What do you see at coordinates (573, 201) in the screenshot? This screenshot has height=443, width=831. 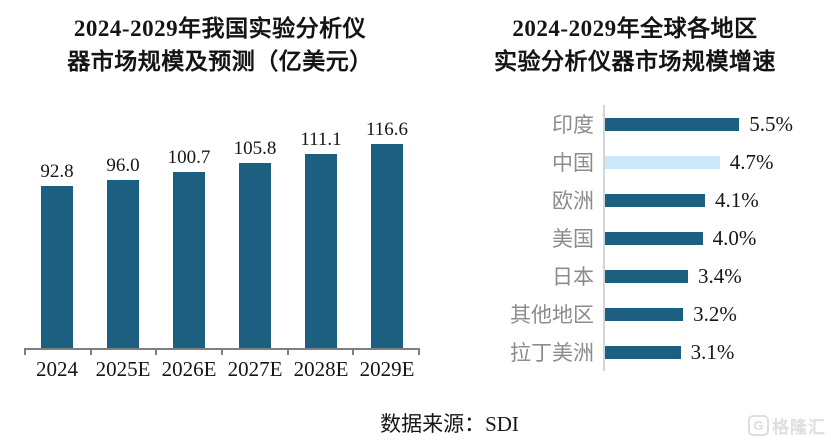 I see `region-label: 欧洲` at bounding box center [573, 201].